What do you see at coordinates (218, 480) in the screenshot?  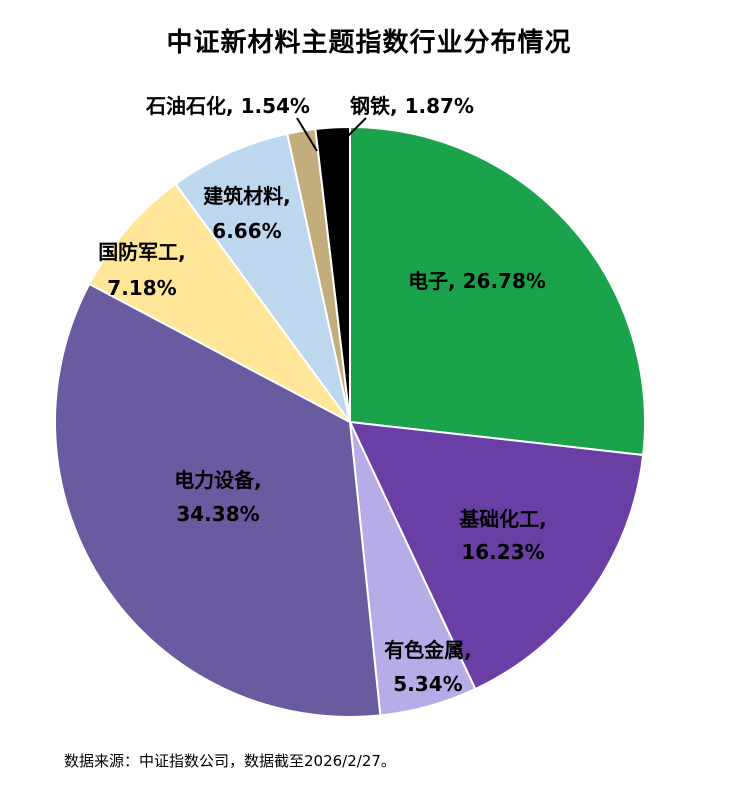 I see `pie-label-power-equipment: 电力设备,` at bounding box center [218, 480].